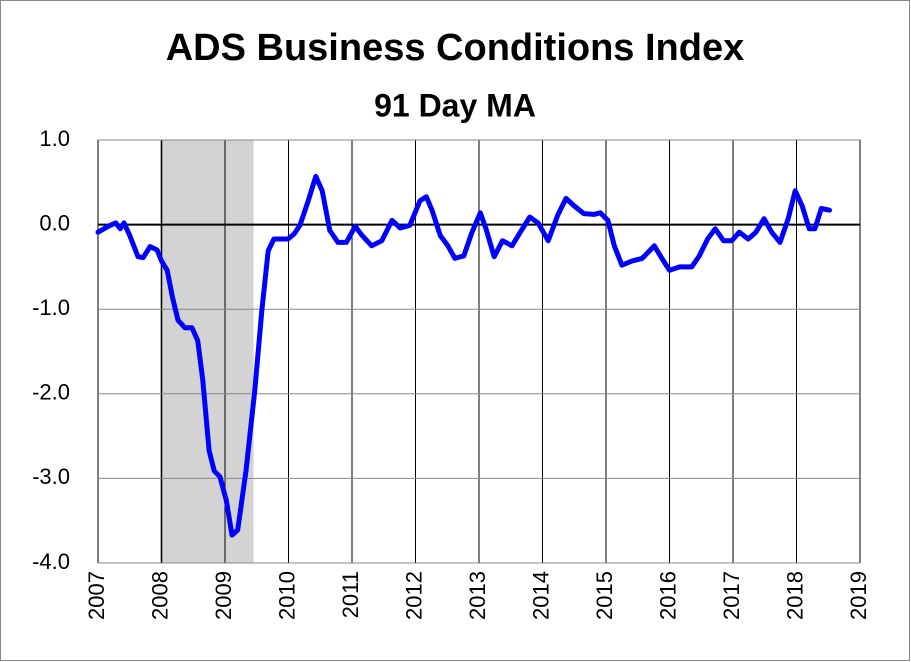  Describe the element at coordinates (858, 595) in the screenshot. I see `x-tick-label: 2019` at that location.